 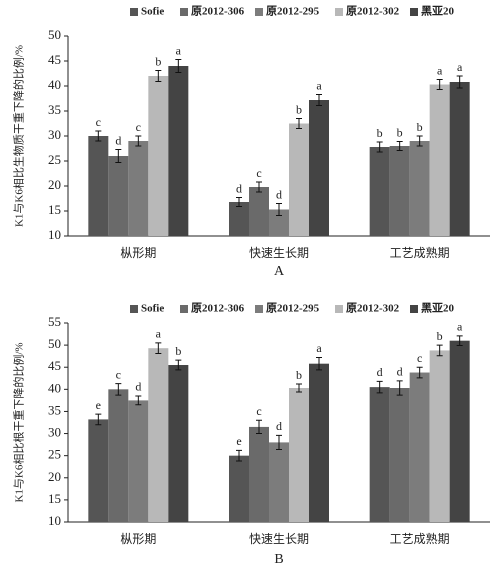 I want to click on y-tick-label: 55, so click(x=54, y=321).